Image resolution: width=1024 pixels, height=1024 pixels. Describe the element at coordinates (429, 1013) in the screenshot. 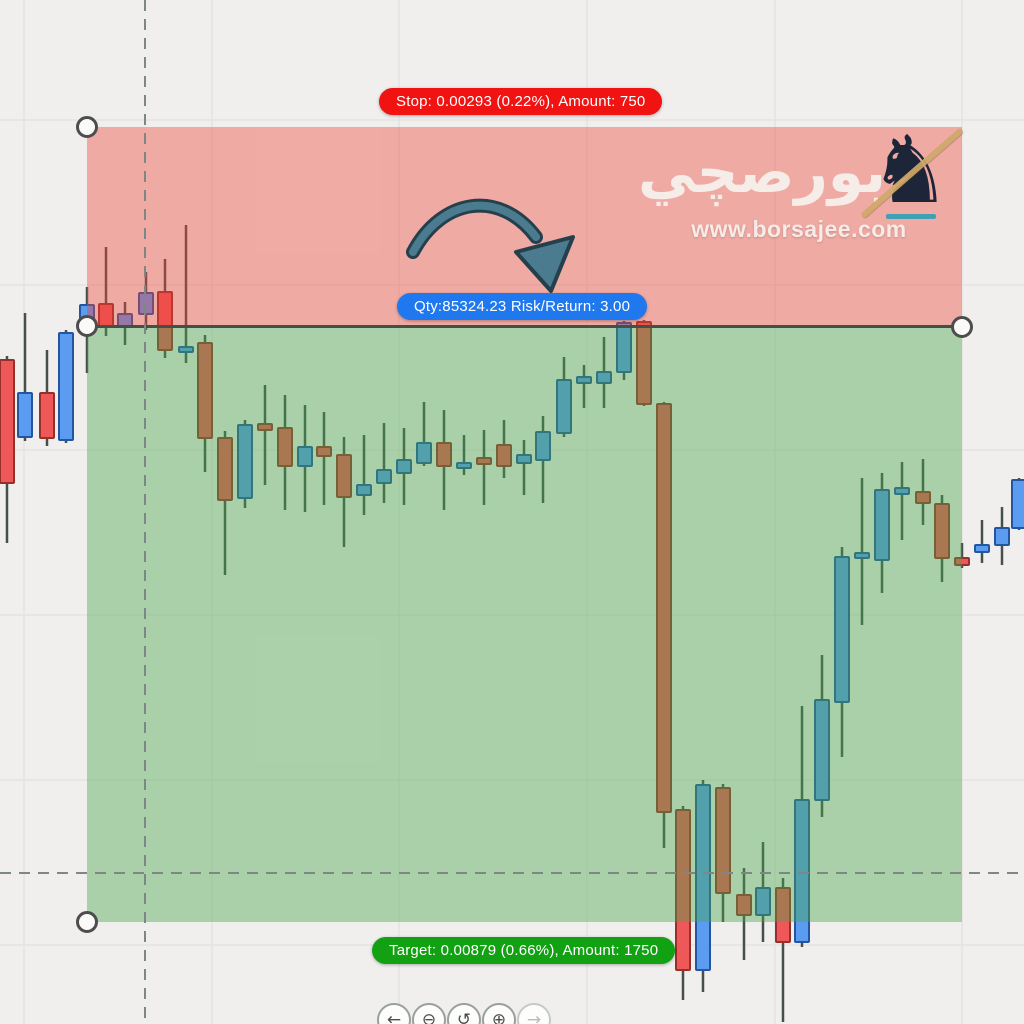

I see `zoom-out-button: ⊖` at that location.